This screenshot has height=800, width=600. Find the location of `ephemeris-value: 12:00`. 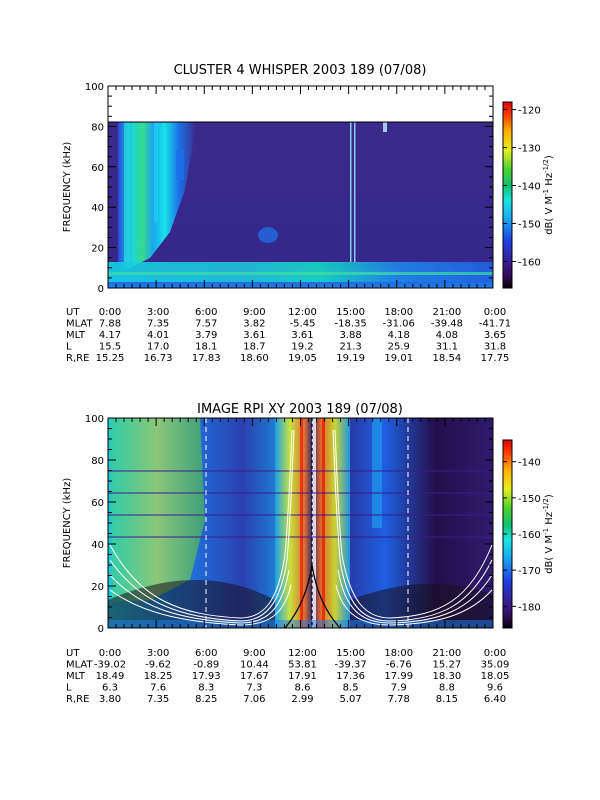

ephemeris-value: 12:00 is located at coordinates (302, 312).